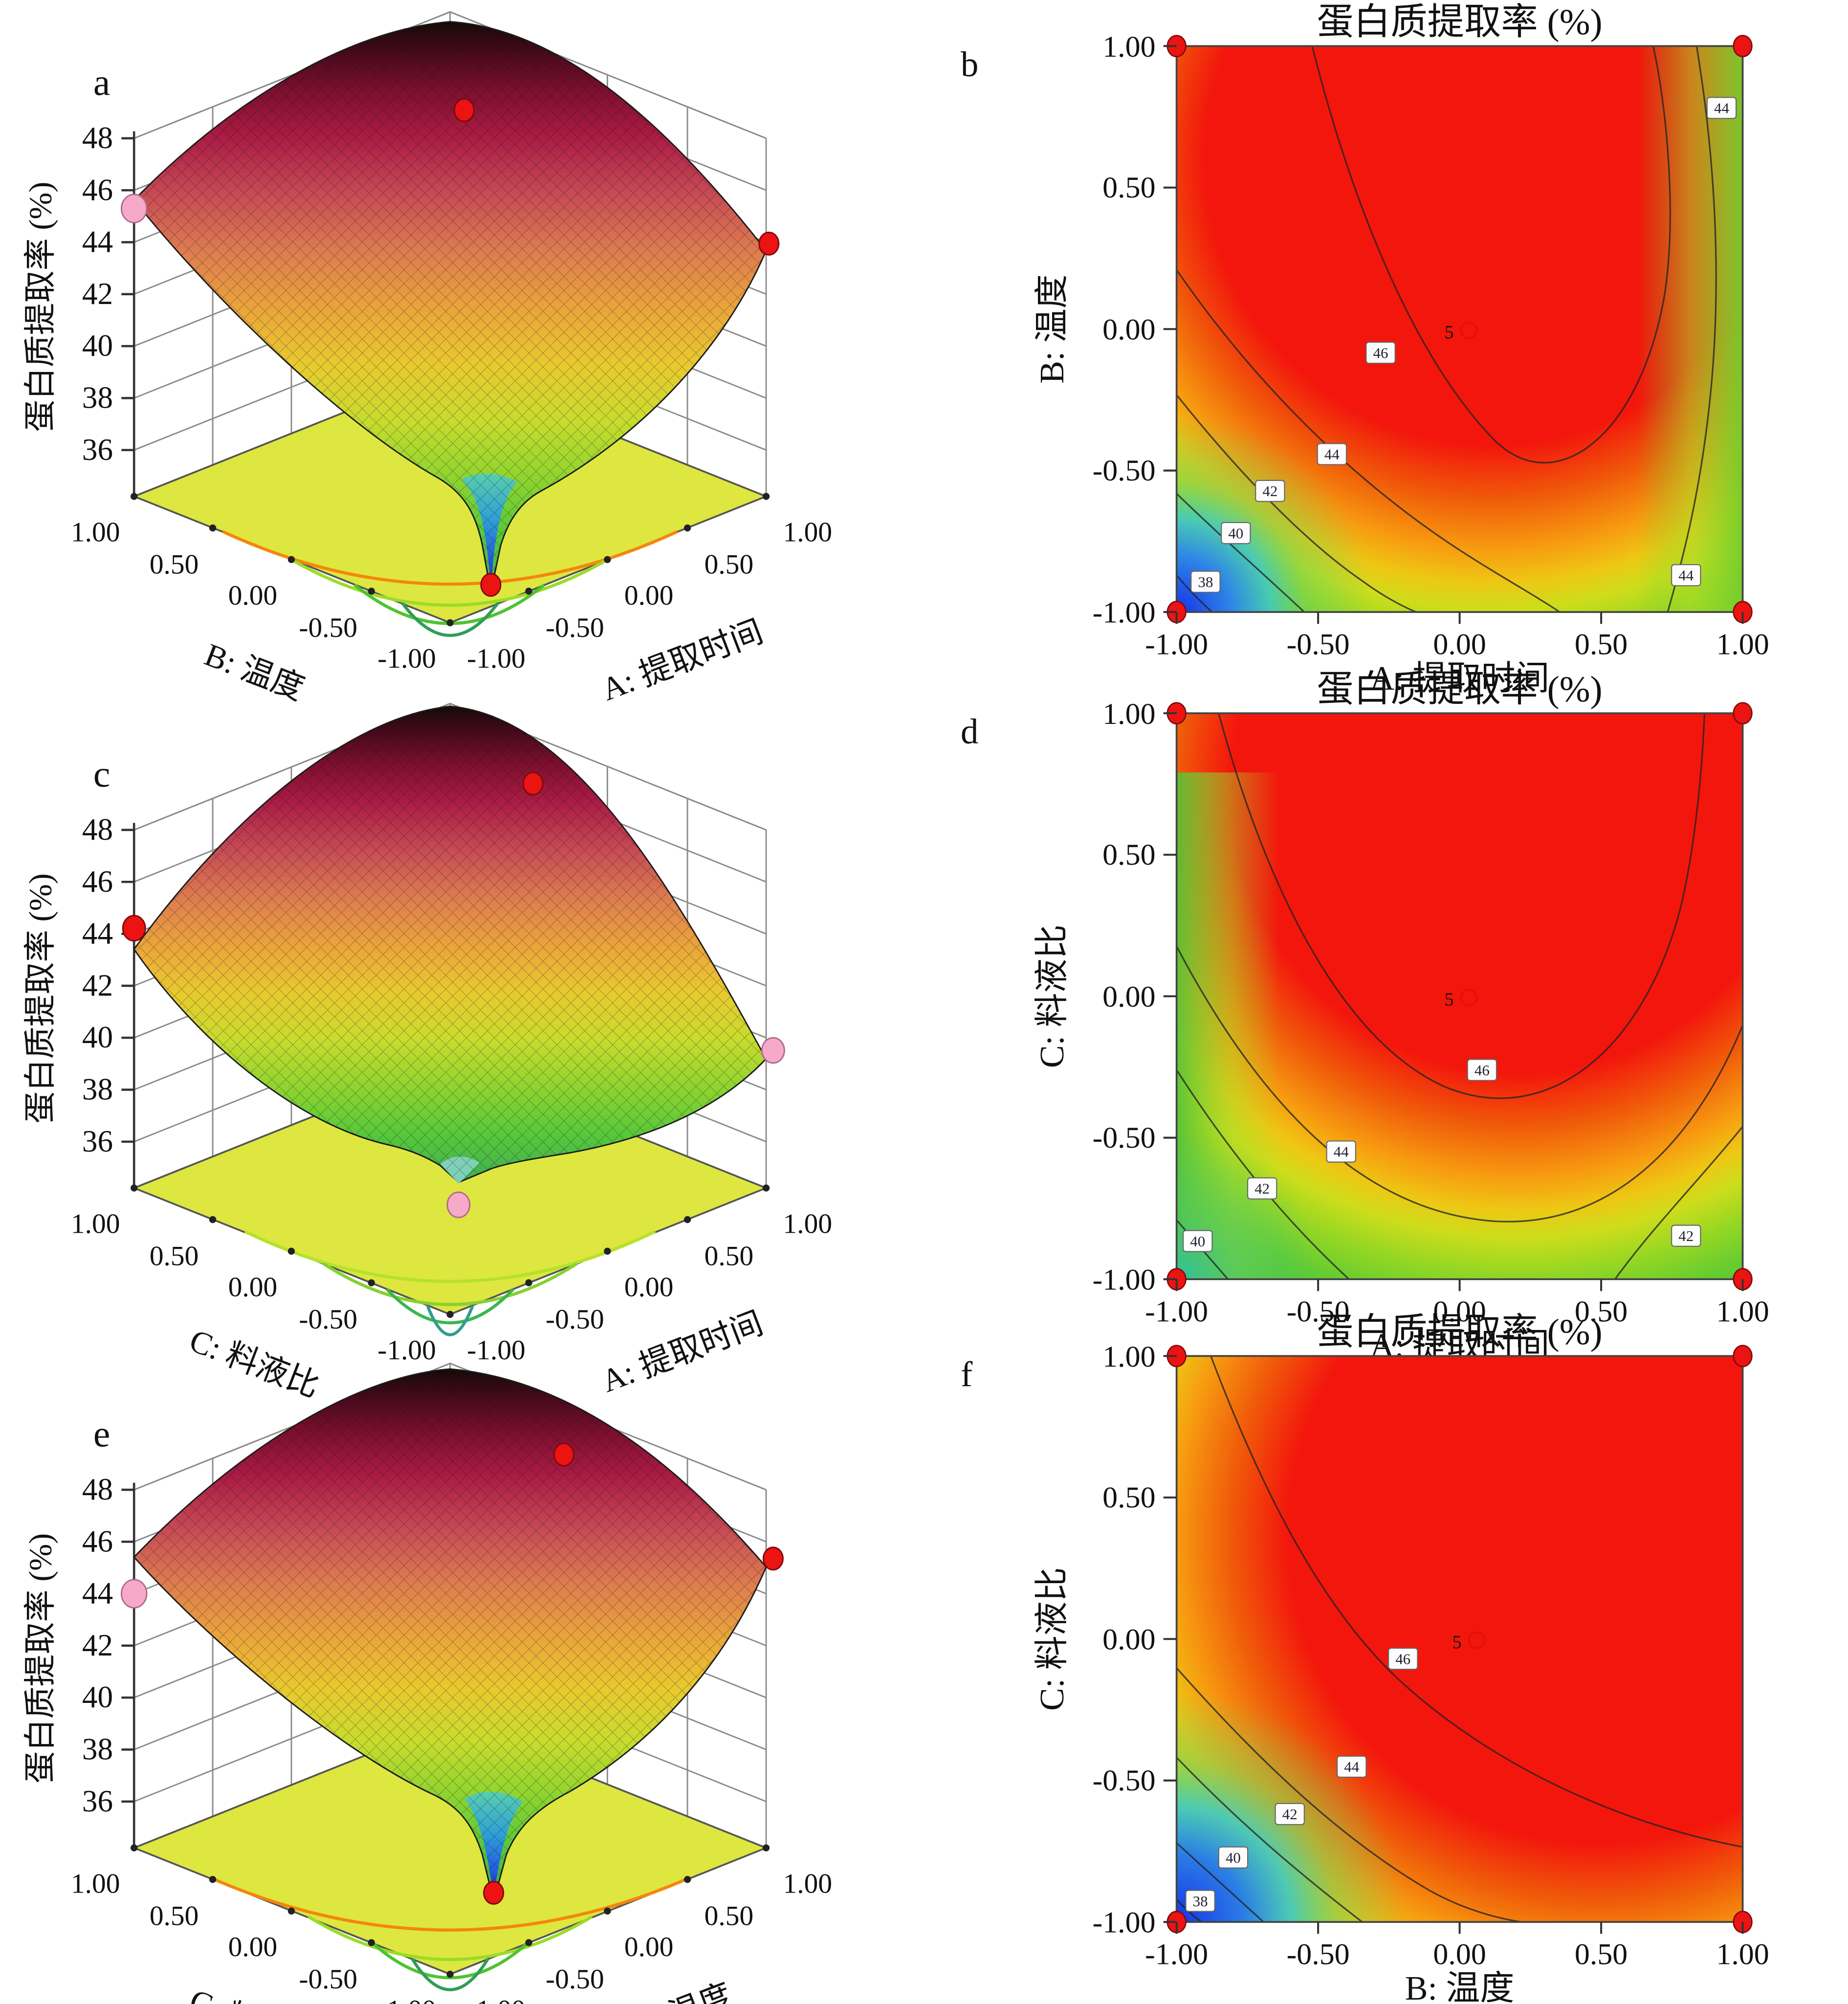  Describe the element at coordinates (1449, 999) in the screenshot. I see `center-count: 5` at that location.